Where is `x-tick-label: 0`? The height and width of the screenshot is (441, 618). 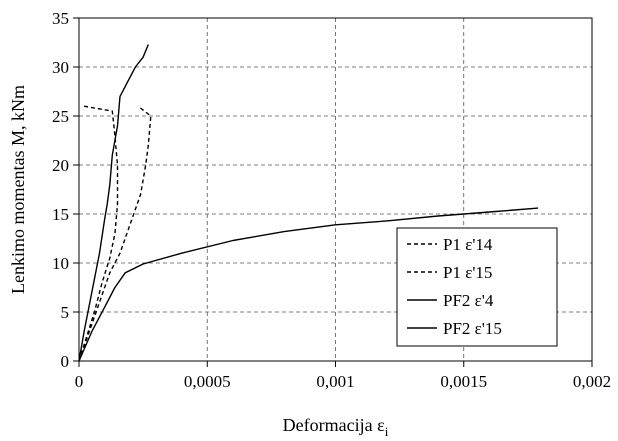 x-tick-label: 0 is located at coordinates (79, 381).